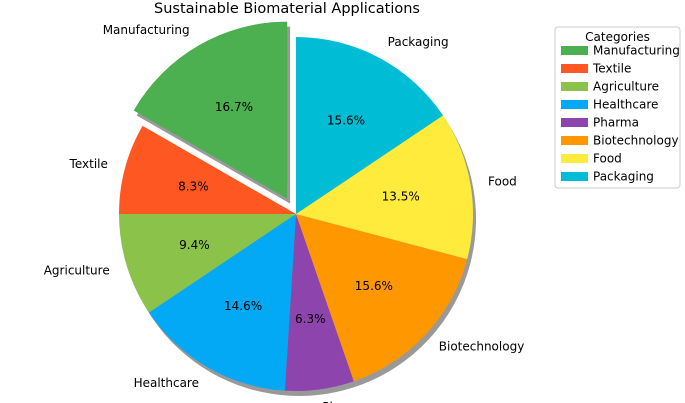 This screenshot has width=685, height=403. Describe the element at coordinates (401, 196) in the screenshot. I see `slice-pct-food: 13.5%` at that location.